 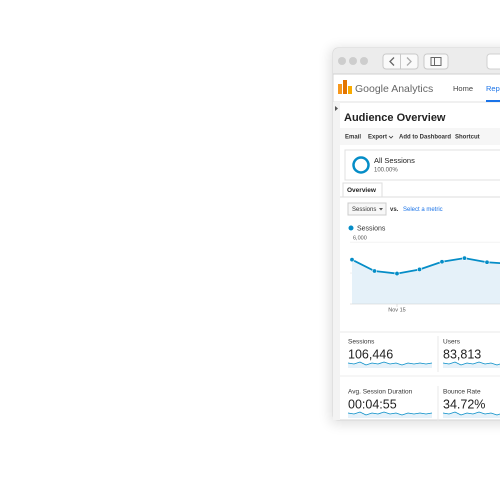 I want to click on tab, so click(x=362, y=190).